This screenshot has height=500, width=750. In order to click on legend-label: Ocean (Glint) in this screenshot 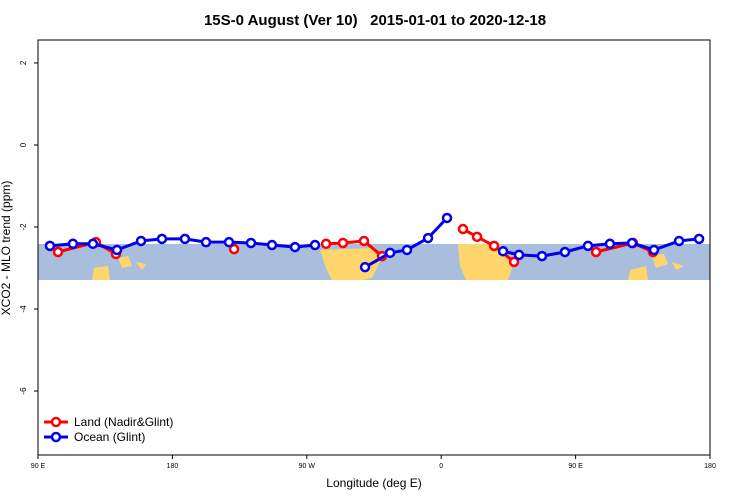, I will do `click(109, 437)`.